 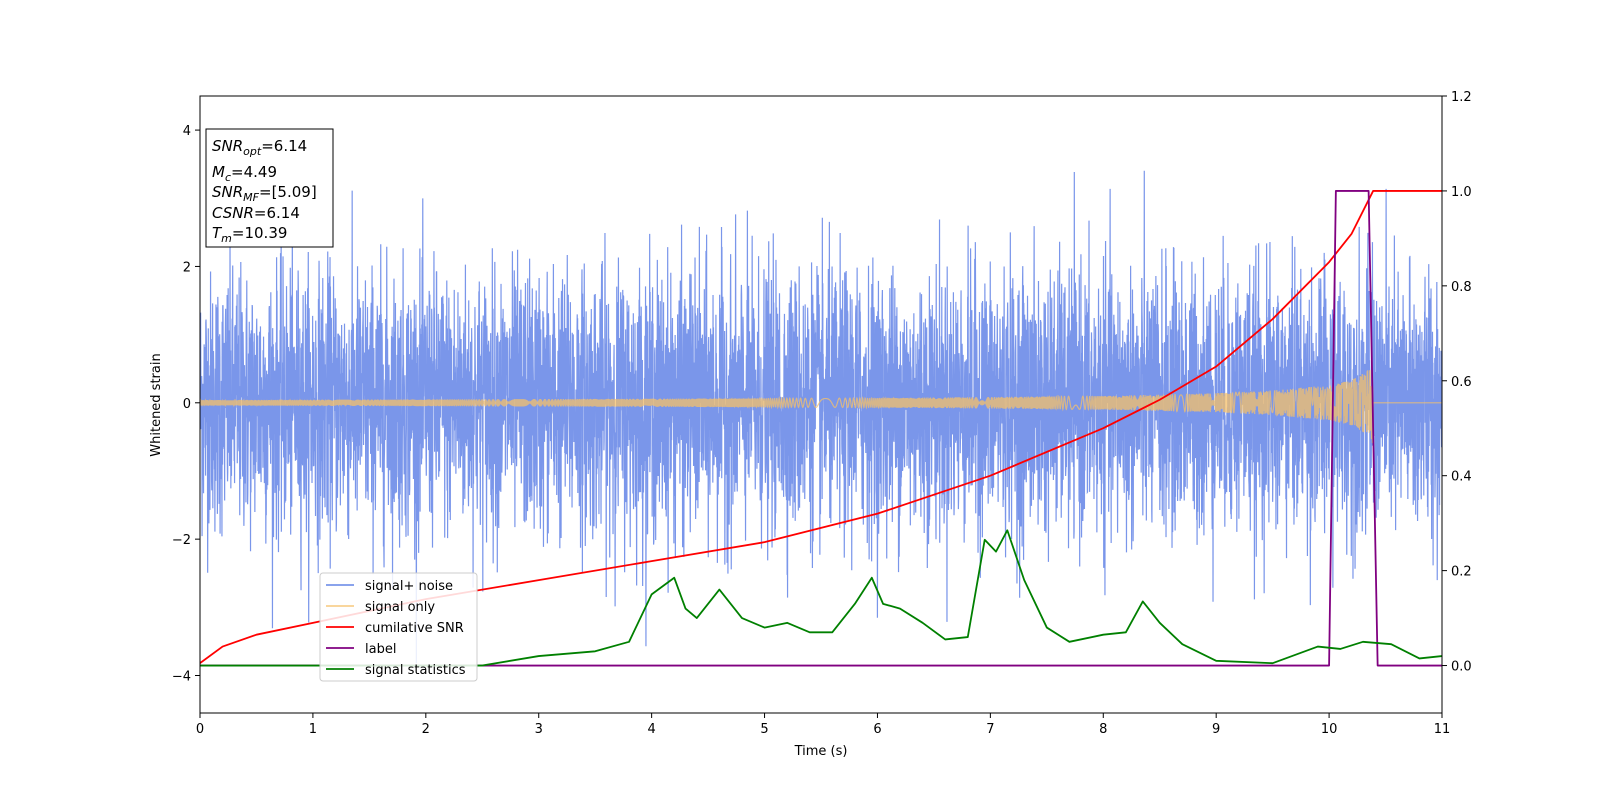 What do you see at coordinates (764, 729) in the screenshot?
I see `x-tick-label: 5` at bounding box center [764, 729].